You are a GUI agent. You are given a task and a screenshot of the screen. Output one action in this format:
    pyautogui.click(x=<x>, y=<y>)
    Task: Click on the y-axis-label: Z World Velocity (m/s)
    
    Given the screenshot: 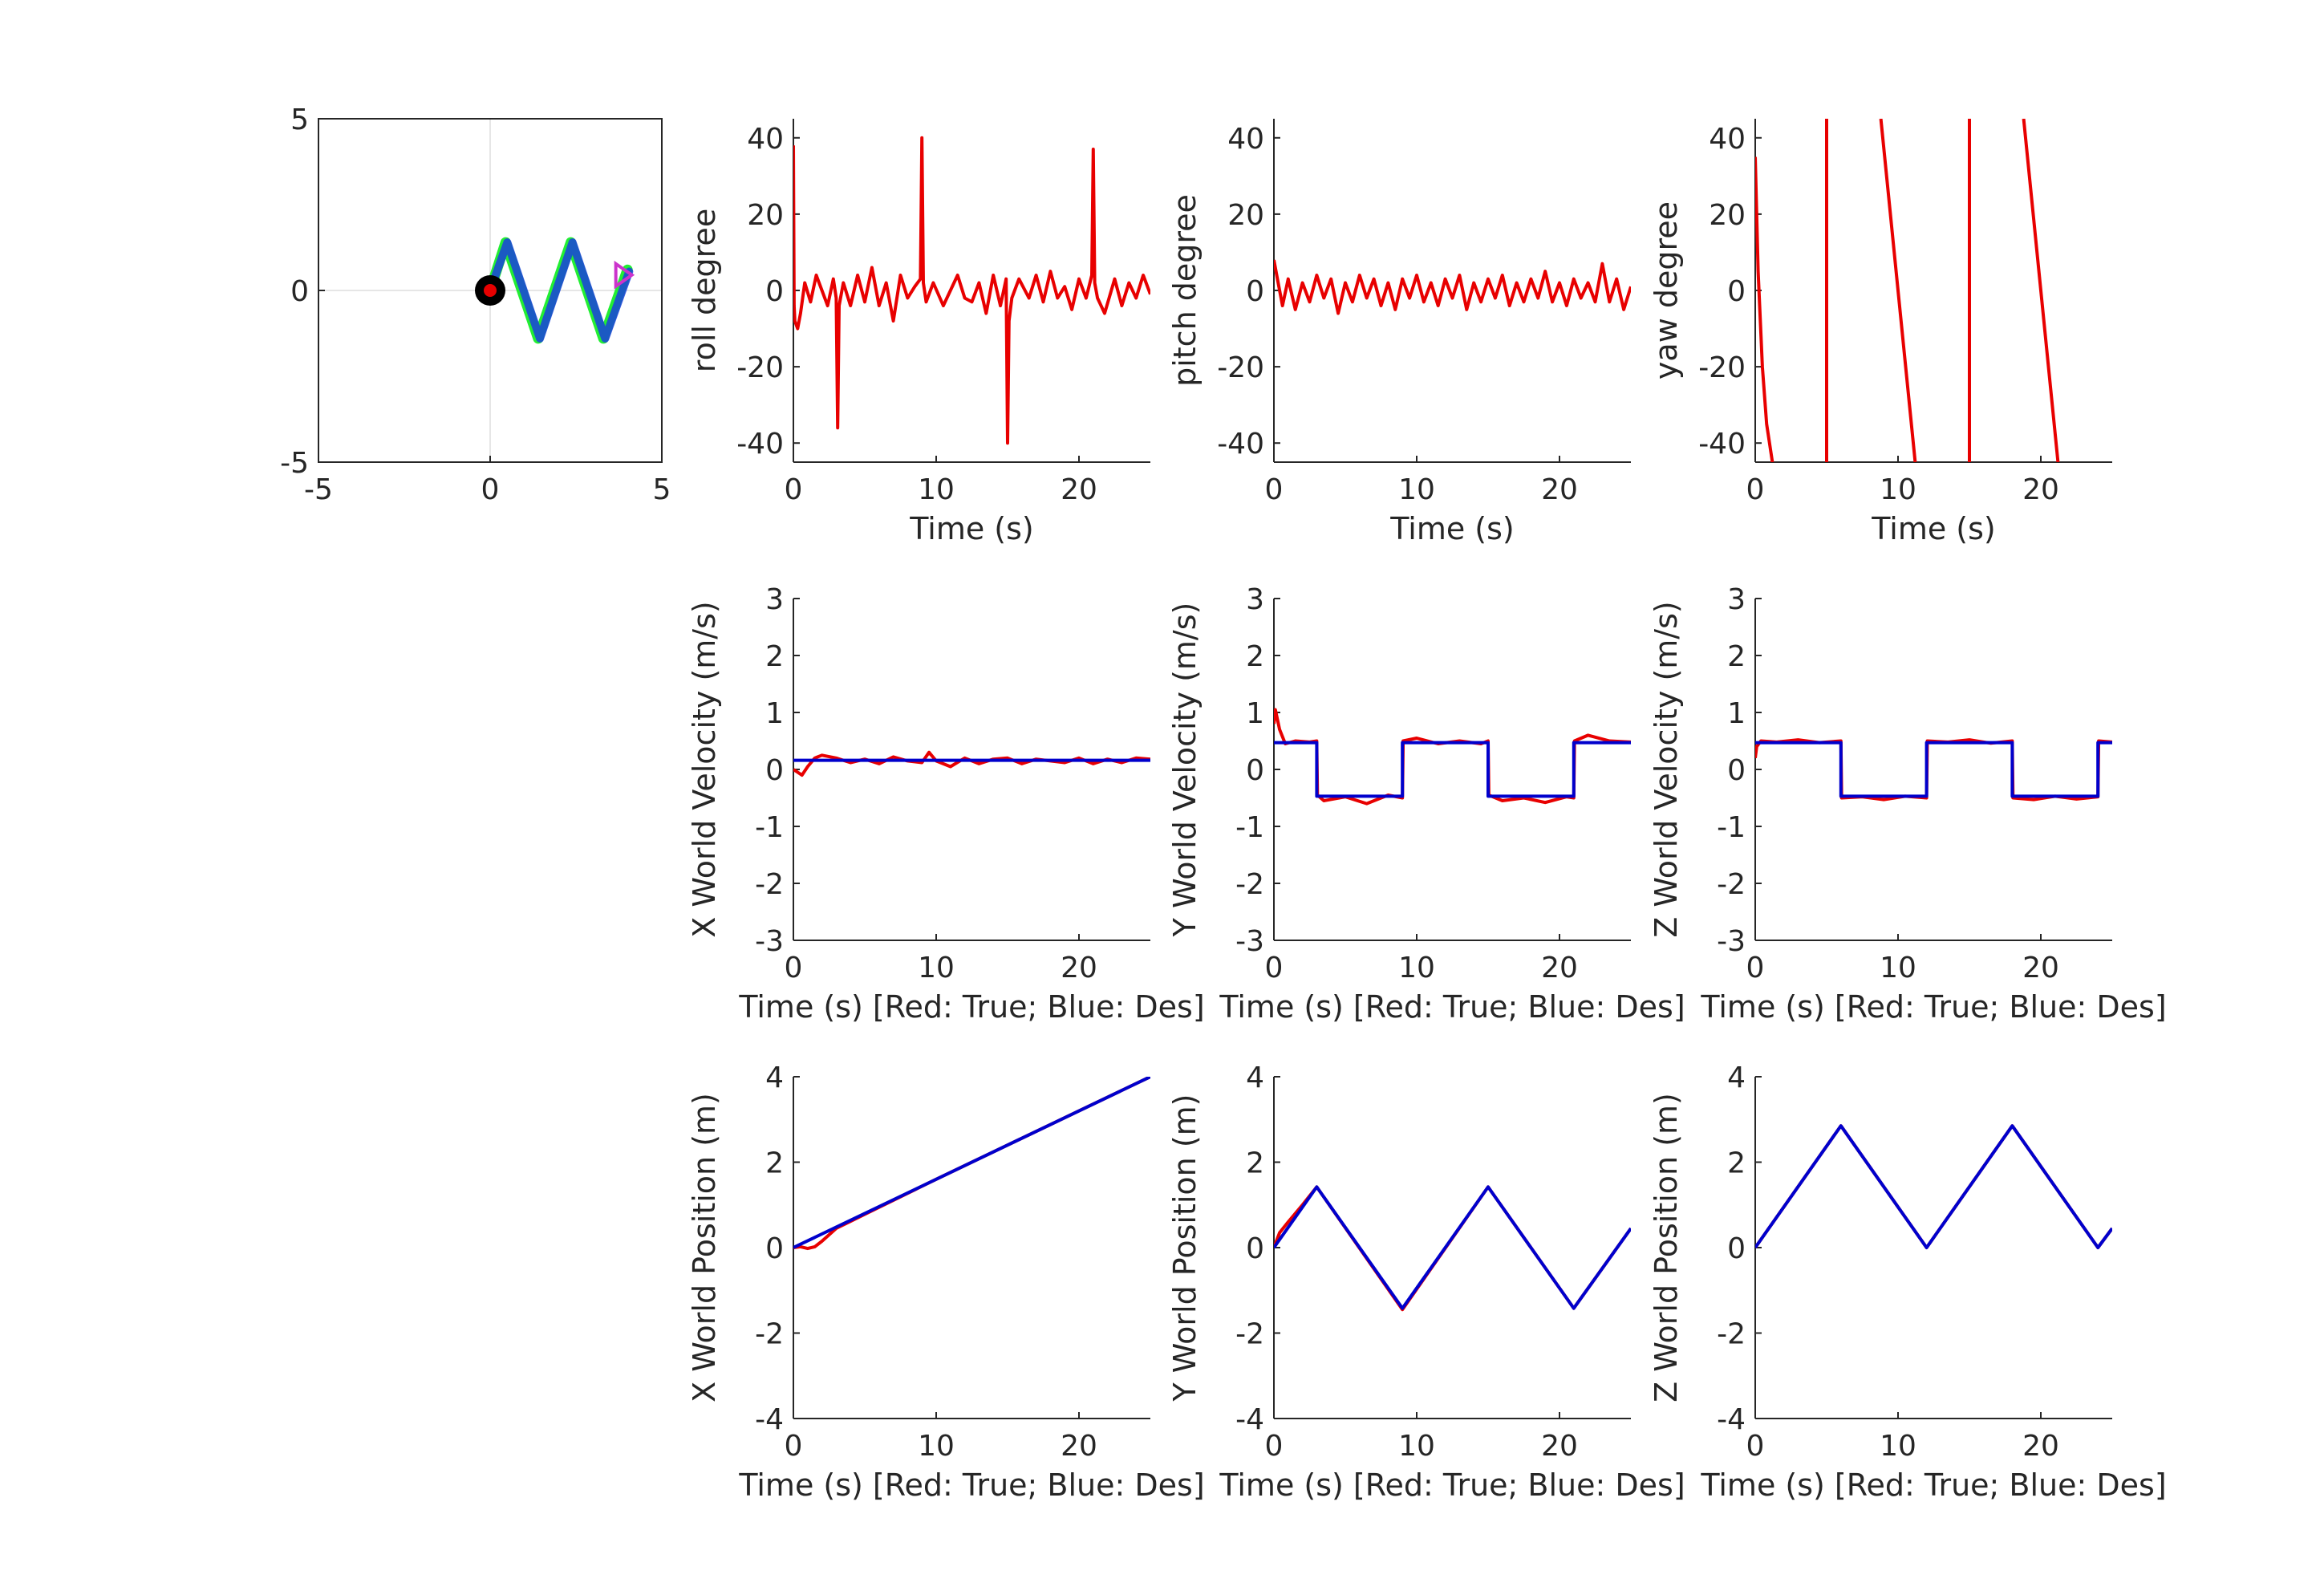 What is the action you would take?
    pyautogui.click(x=1666, y=769)
    